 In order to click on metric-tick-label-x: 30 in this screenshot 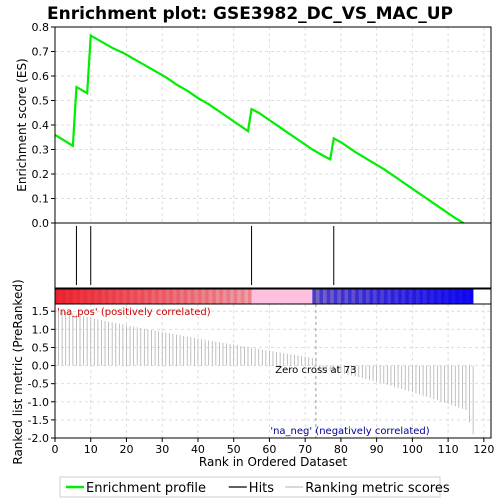, I will do `click(162, 449)`.